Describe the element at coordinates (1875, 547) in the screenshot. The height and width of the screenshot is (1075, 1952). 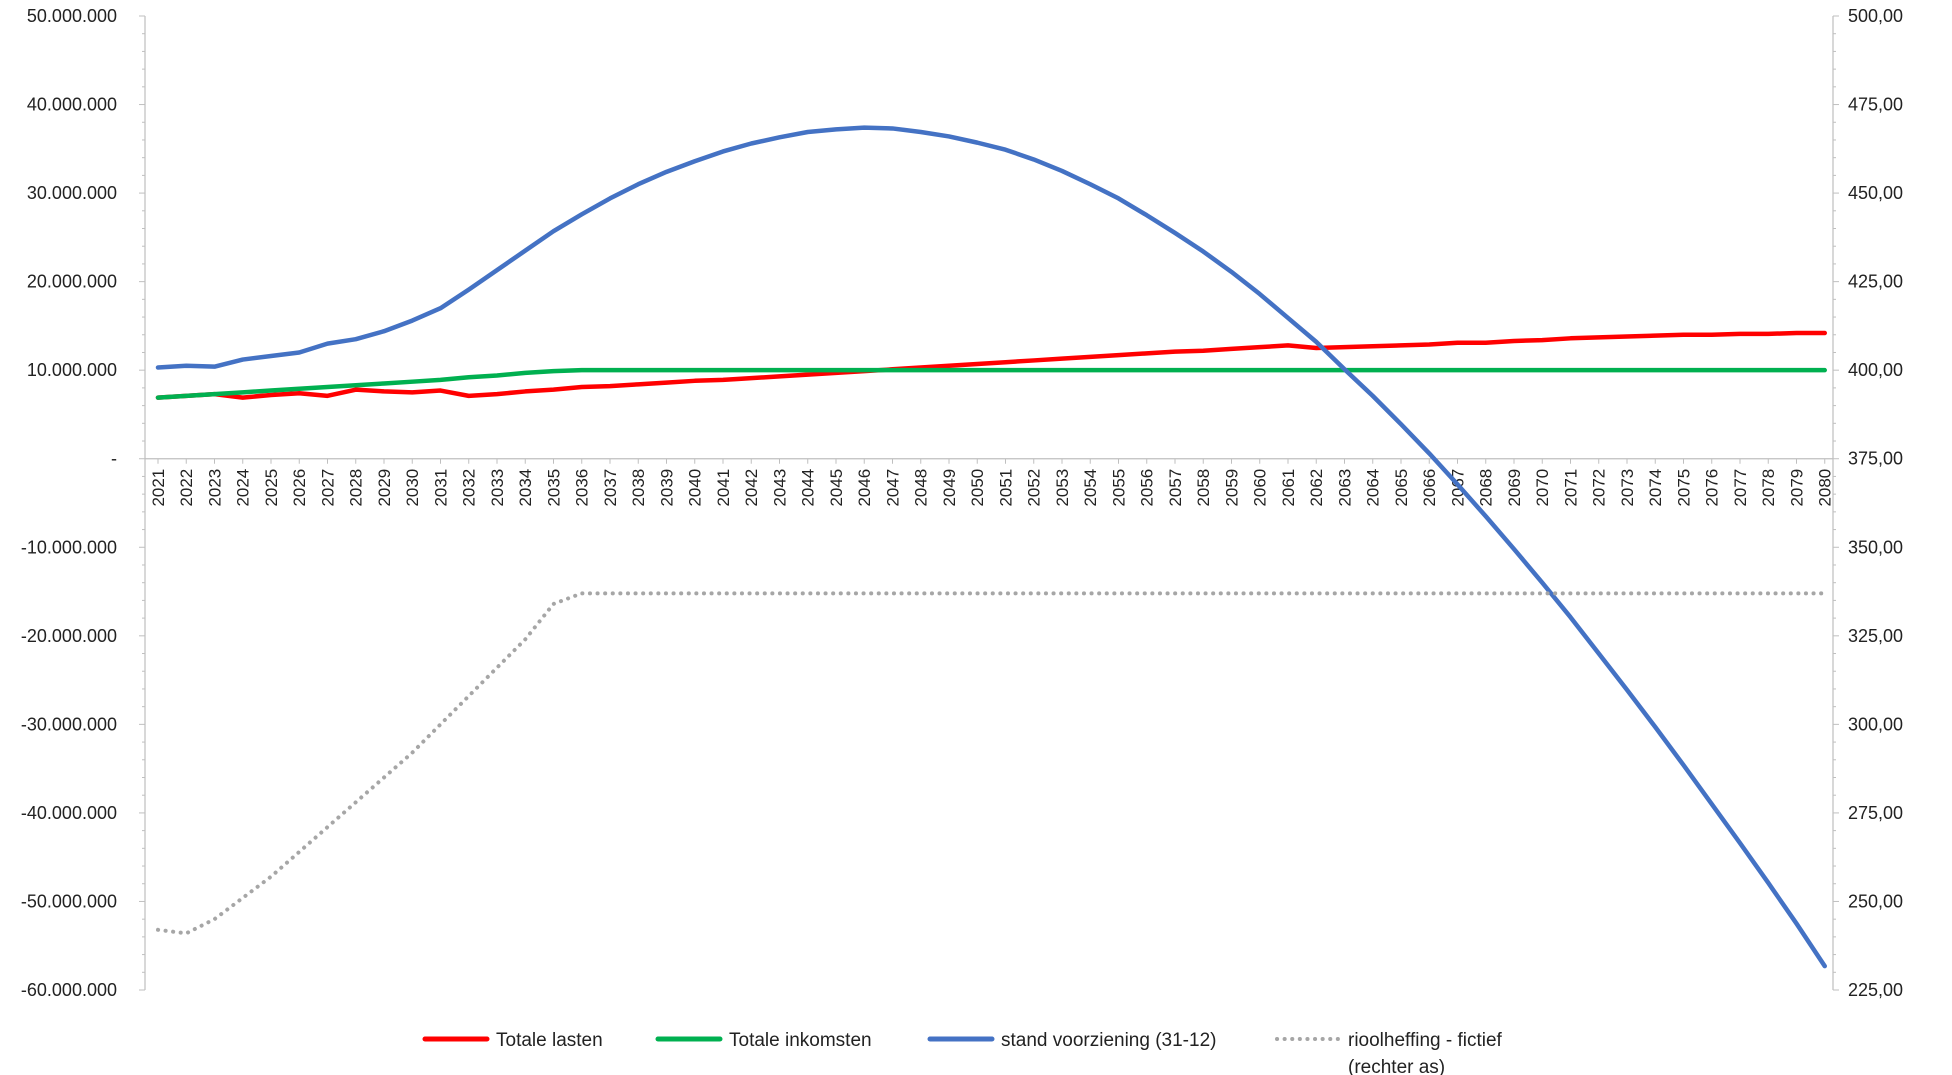
I see `right-tick-label: 350,00` at that location.